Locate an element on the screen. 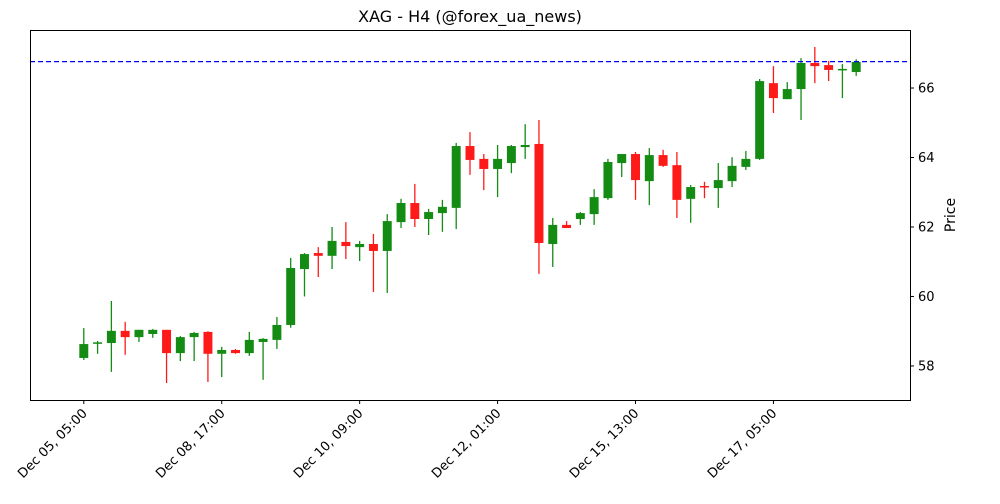 The image size is (1000, 504). x-tick-label: Dec 15, 13:00 is located at coordinates (604, 443).